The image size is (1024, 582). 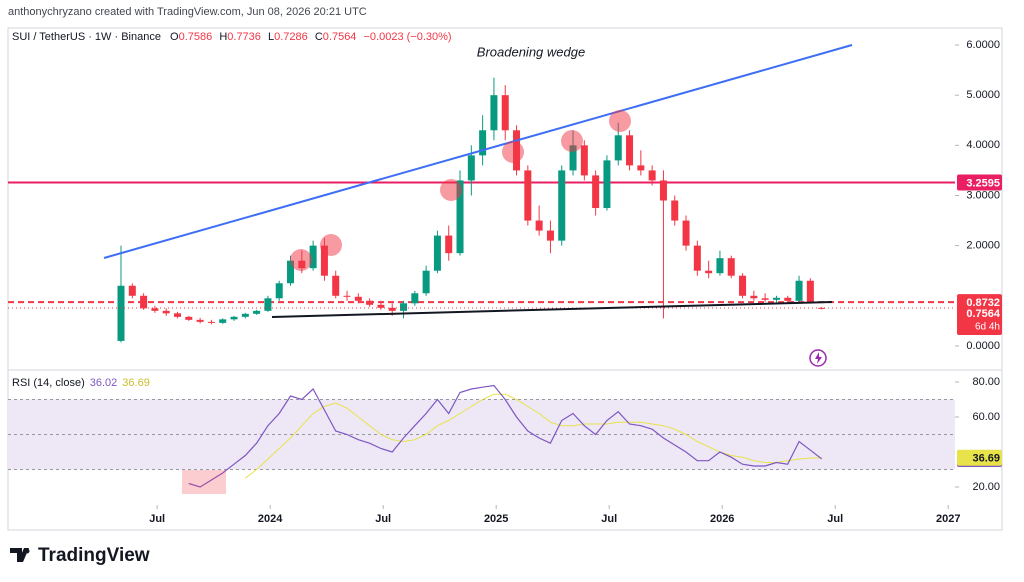 I want to click on y-tick-label: 5.0000, so click(x=983, y=95).